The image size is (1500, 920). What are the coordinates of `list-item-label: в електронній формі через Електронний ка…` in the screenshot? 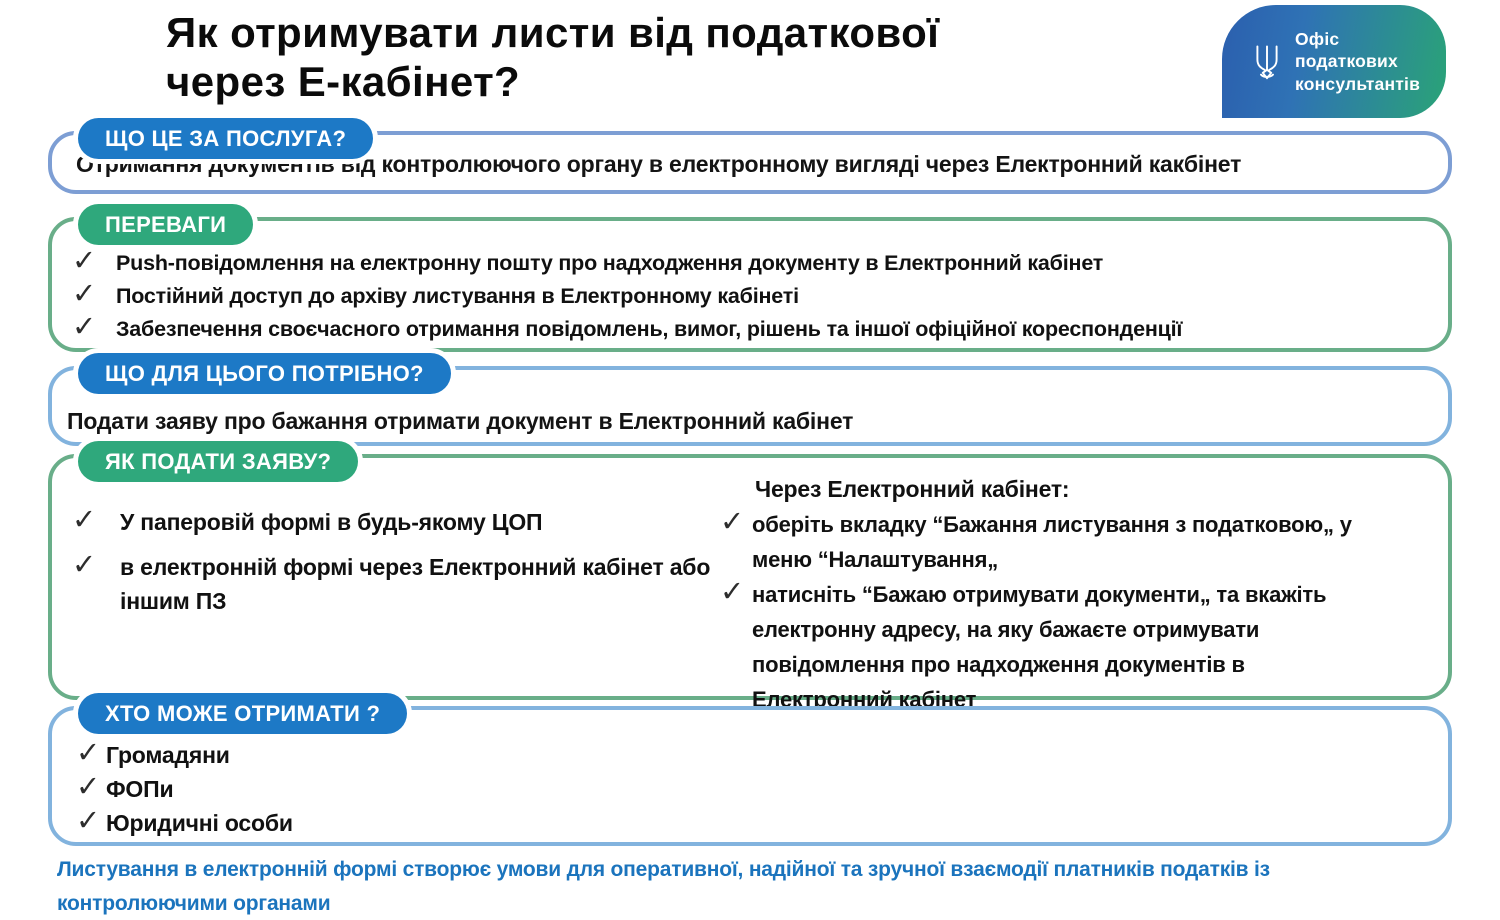 It's located at (415, 584).